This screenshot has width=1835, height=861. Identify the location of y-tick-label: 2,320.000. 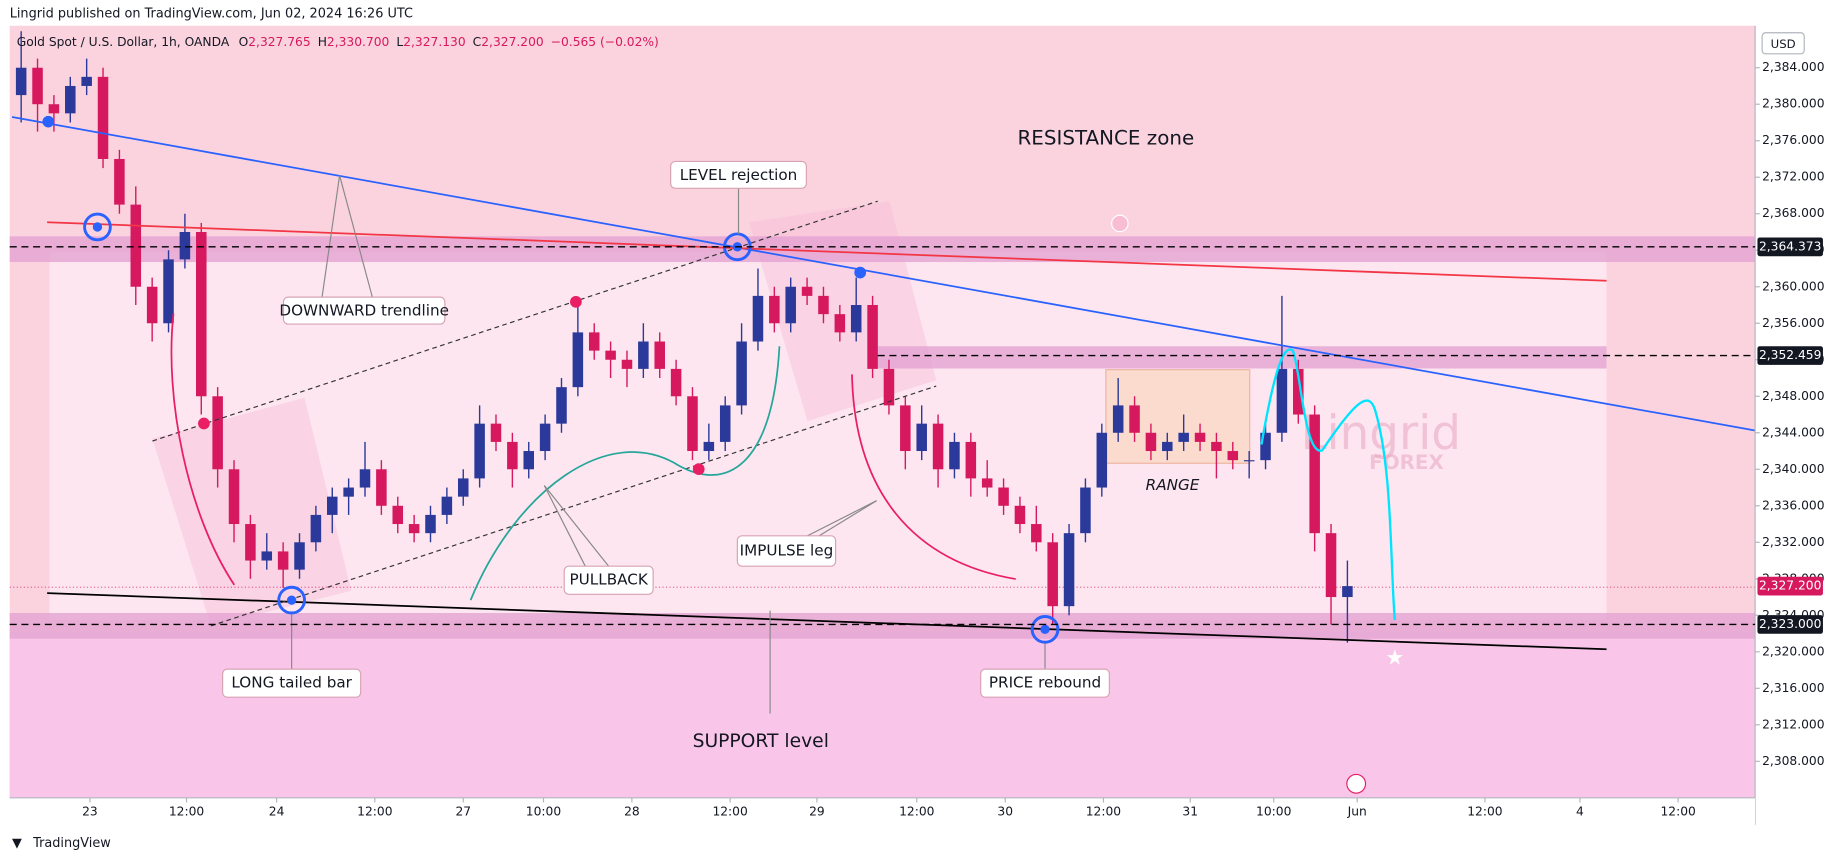
(1793, 651).